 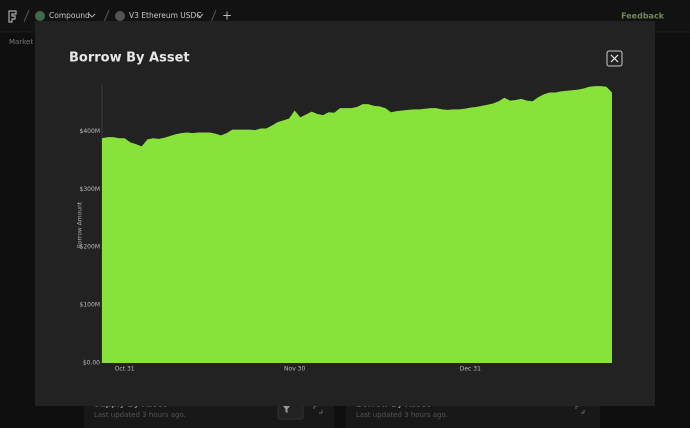 What do you see at coordinates (90, 189) in the screenshot?
I see `y-tick-label: $300M` at bounding box center [90, 189].